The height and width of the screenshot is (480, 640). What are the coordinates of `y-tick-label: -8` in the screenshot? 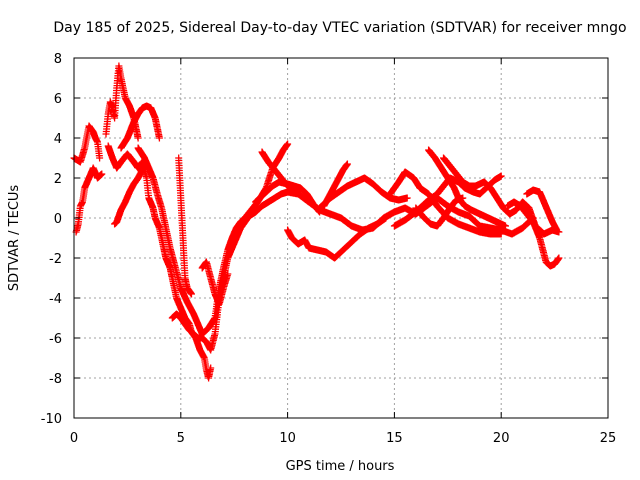 It's located at (55, 379).